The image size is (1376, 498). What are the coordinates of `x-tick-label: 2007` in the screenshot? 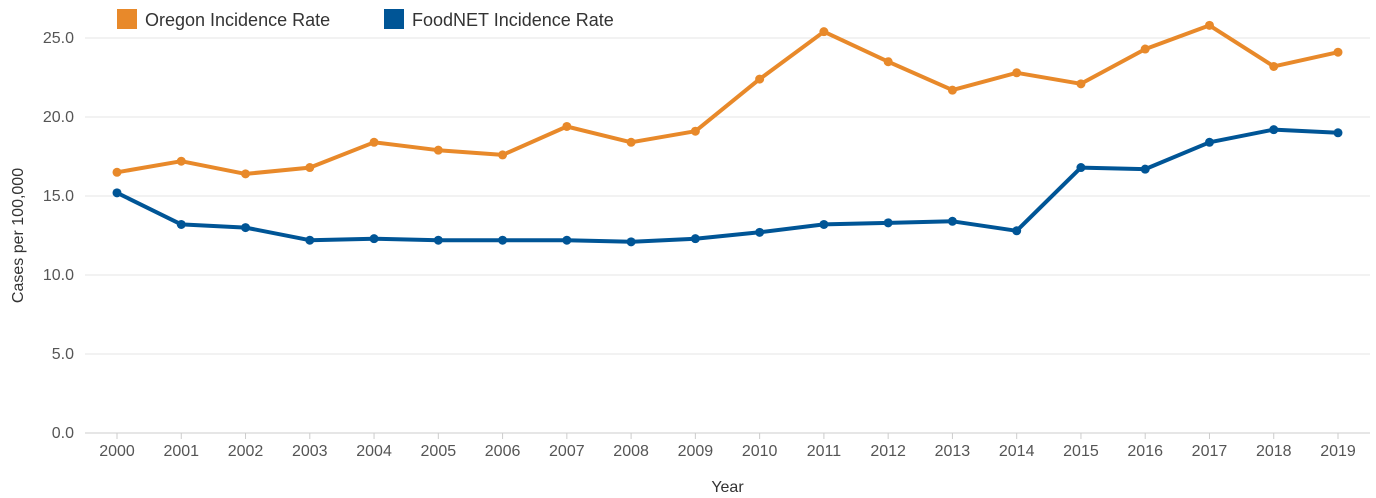 It's located at (567, 451).